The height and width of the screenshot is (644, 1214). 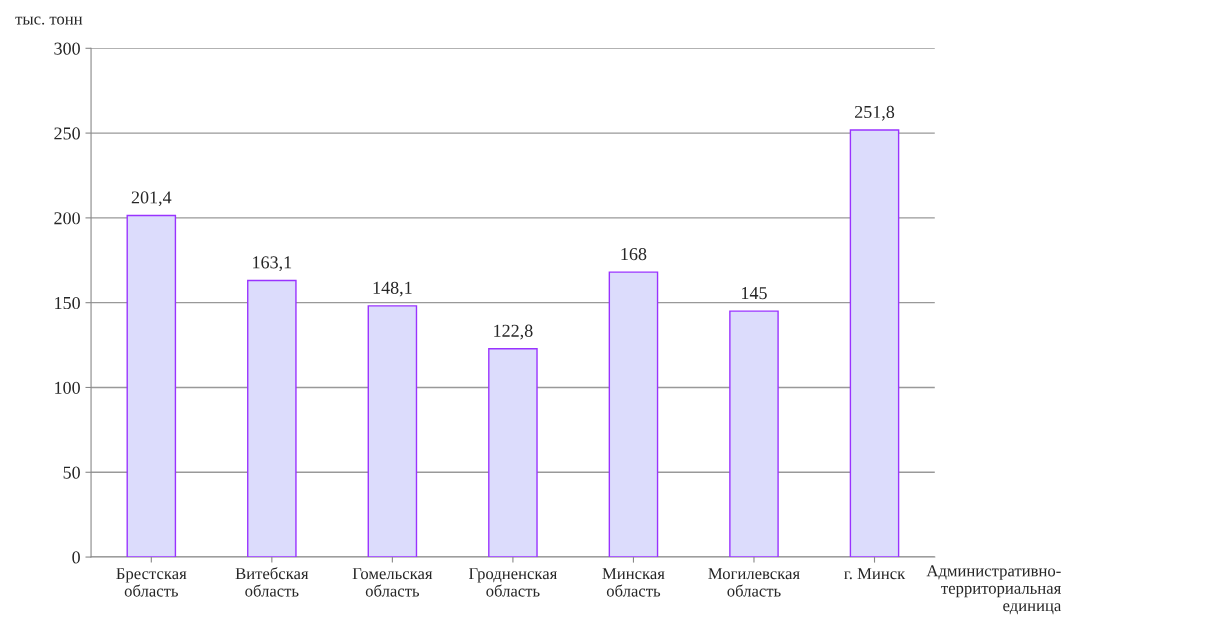 I want to click on data-label: 201,4, so click(x=151, y=199).